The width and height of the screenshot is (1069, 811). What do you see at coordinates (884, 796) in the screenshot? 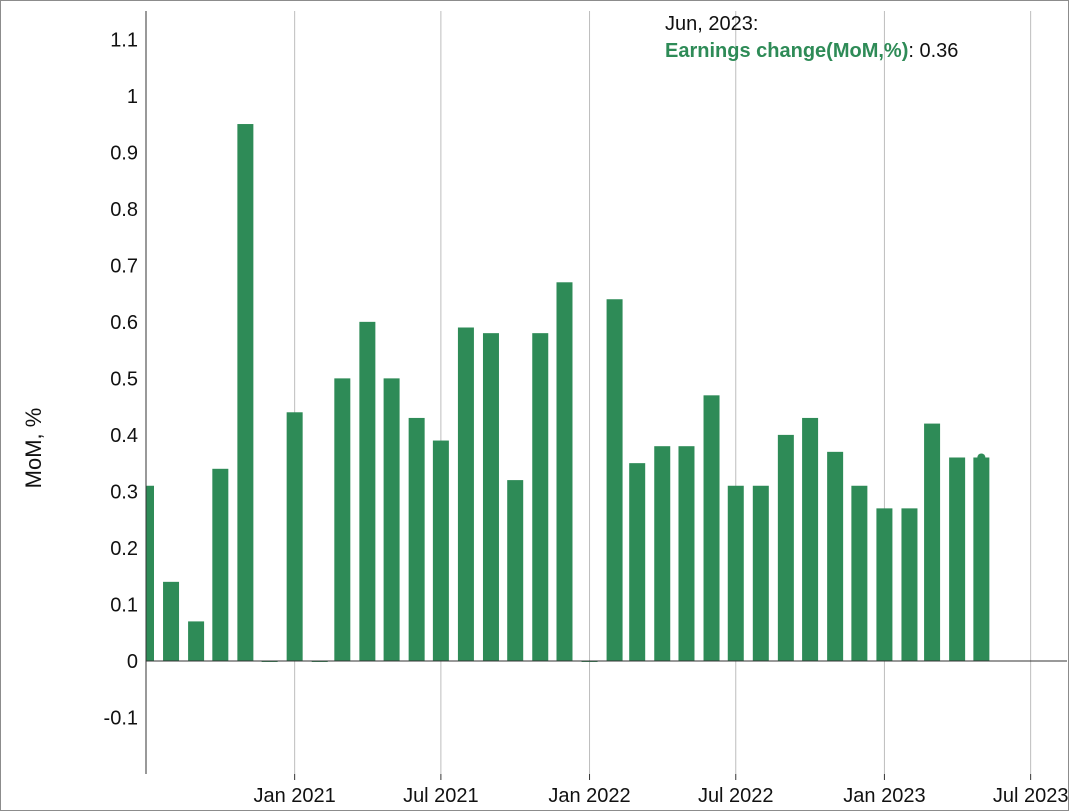
I see `x-tick-label: Jan 2023` at bounding box center [884, 796].